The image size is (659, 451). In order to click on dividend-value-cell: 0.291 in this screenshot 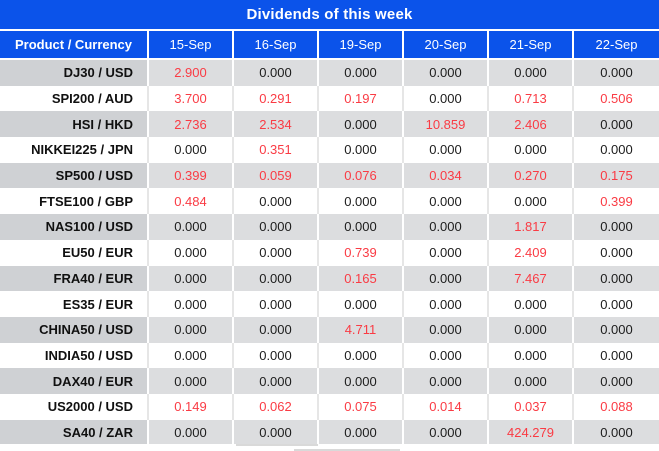, I will do `click(276, 98)`.